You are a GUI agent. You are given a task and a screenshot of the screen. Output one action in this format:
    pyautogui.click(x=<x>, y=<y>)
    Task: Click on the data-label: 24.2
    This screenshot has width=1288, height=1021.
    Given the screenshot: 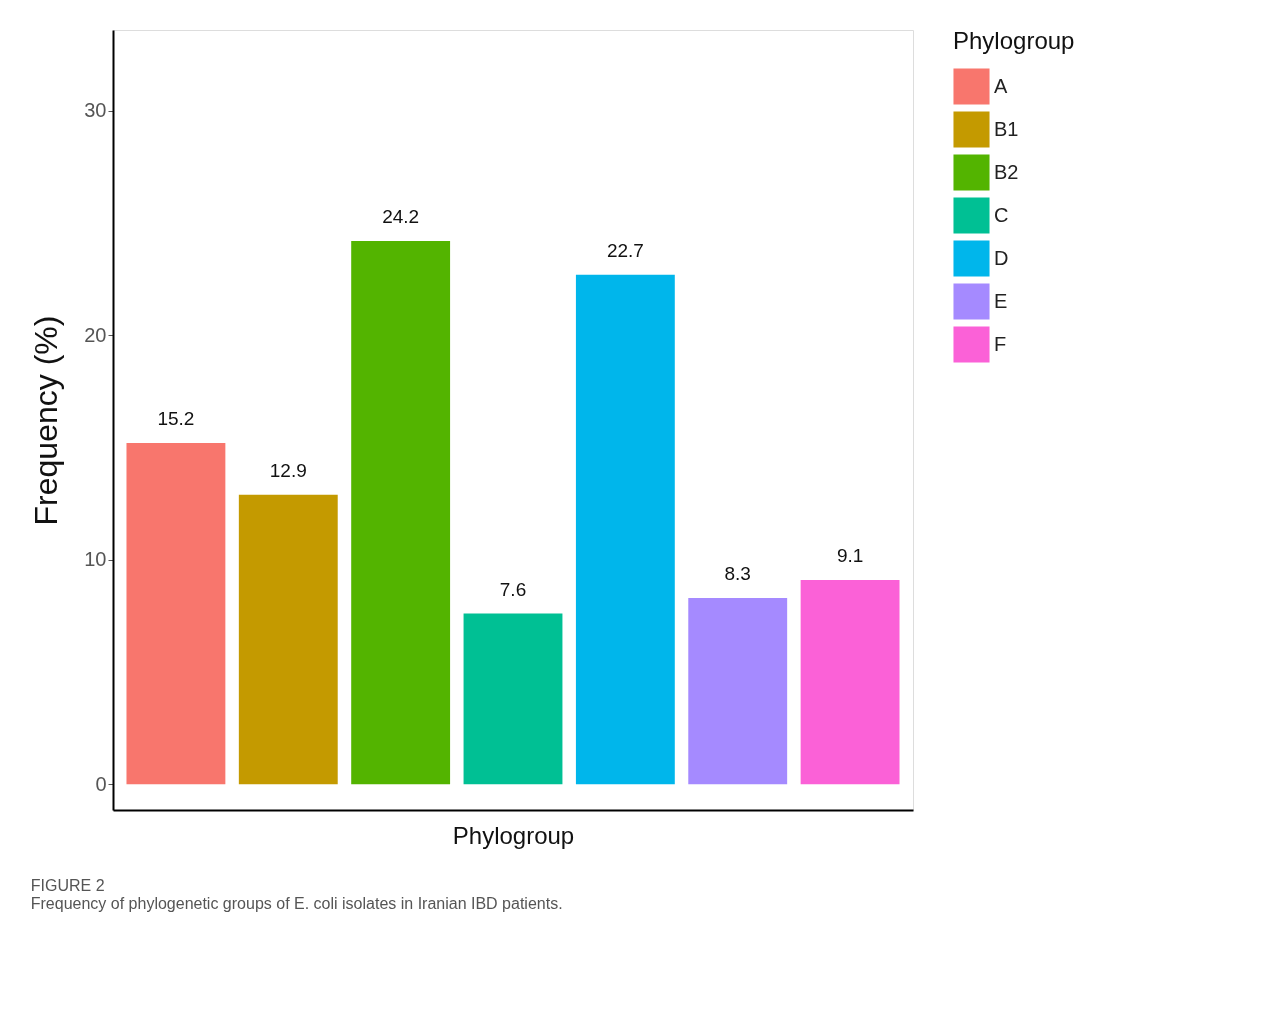 What is the action you would take?
    pyautogui.click(x=401, y=216)
    